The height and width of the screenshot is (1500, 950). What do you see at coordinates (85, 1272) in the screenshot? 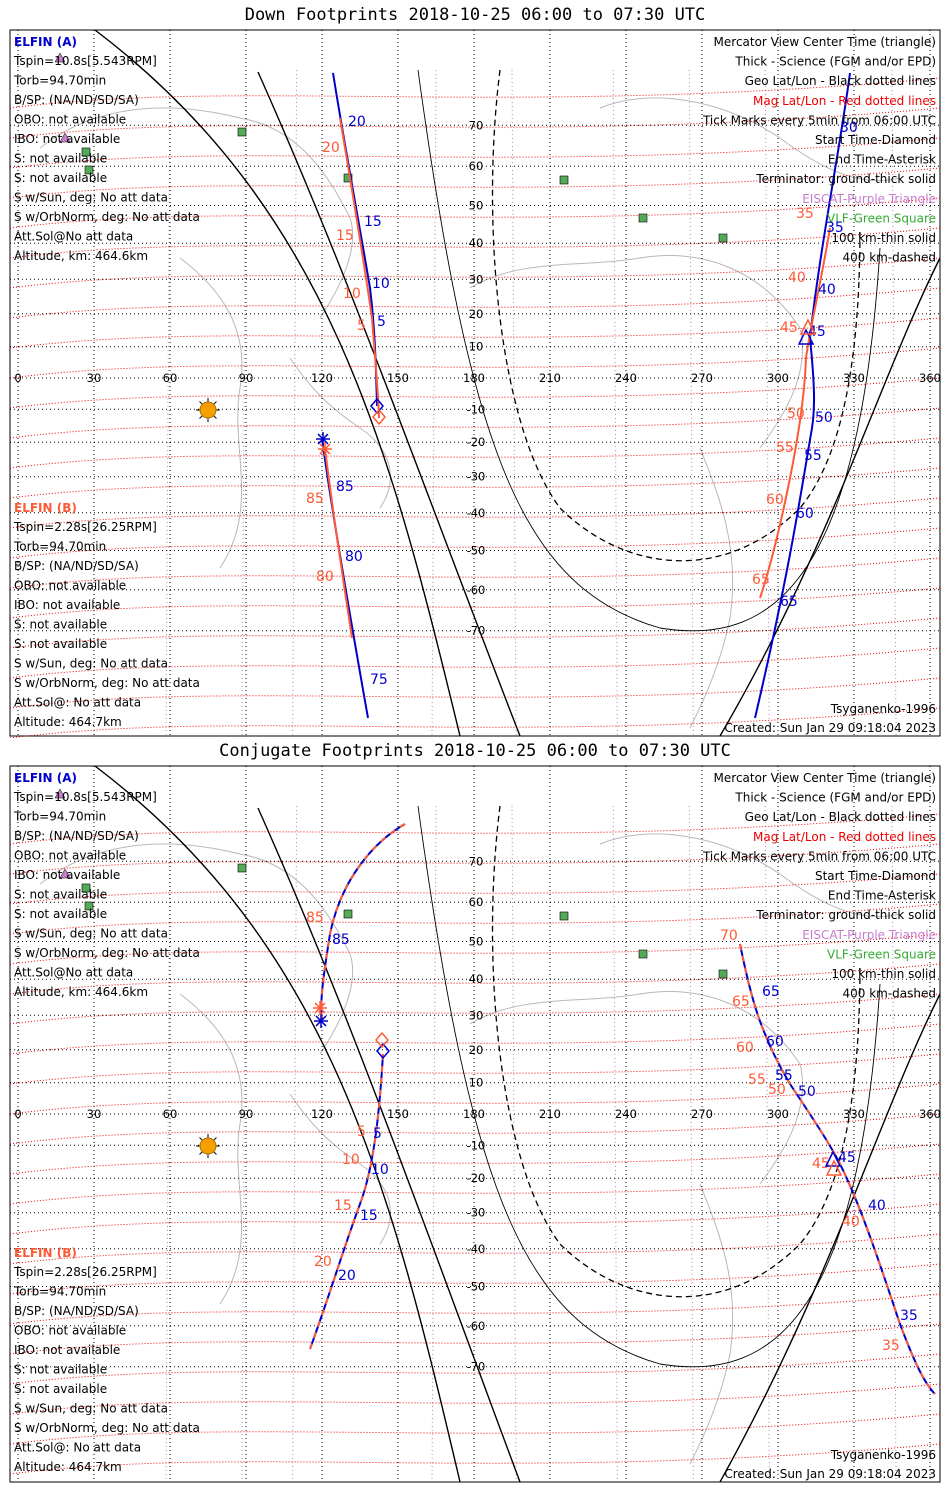
I see `elfin-b-info-line: Tspin=2.28s[26.25RPM]` at bounding box center [85, 1272].